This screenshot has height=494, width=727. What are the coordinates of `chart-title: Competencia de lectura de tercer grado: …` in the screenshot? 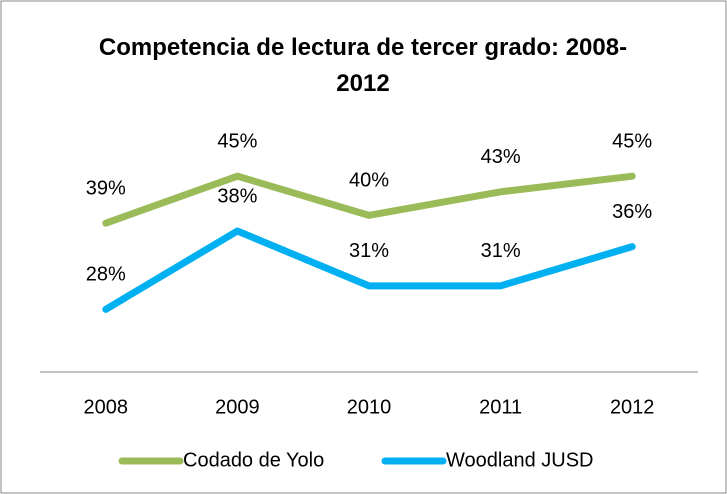 It's located at (363, 65).